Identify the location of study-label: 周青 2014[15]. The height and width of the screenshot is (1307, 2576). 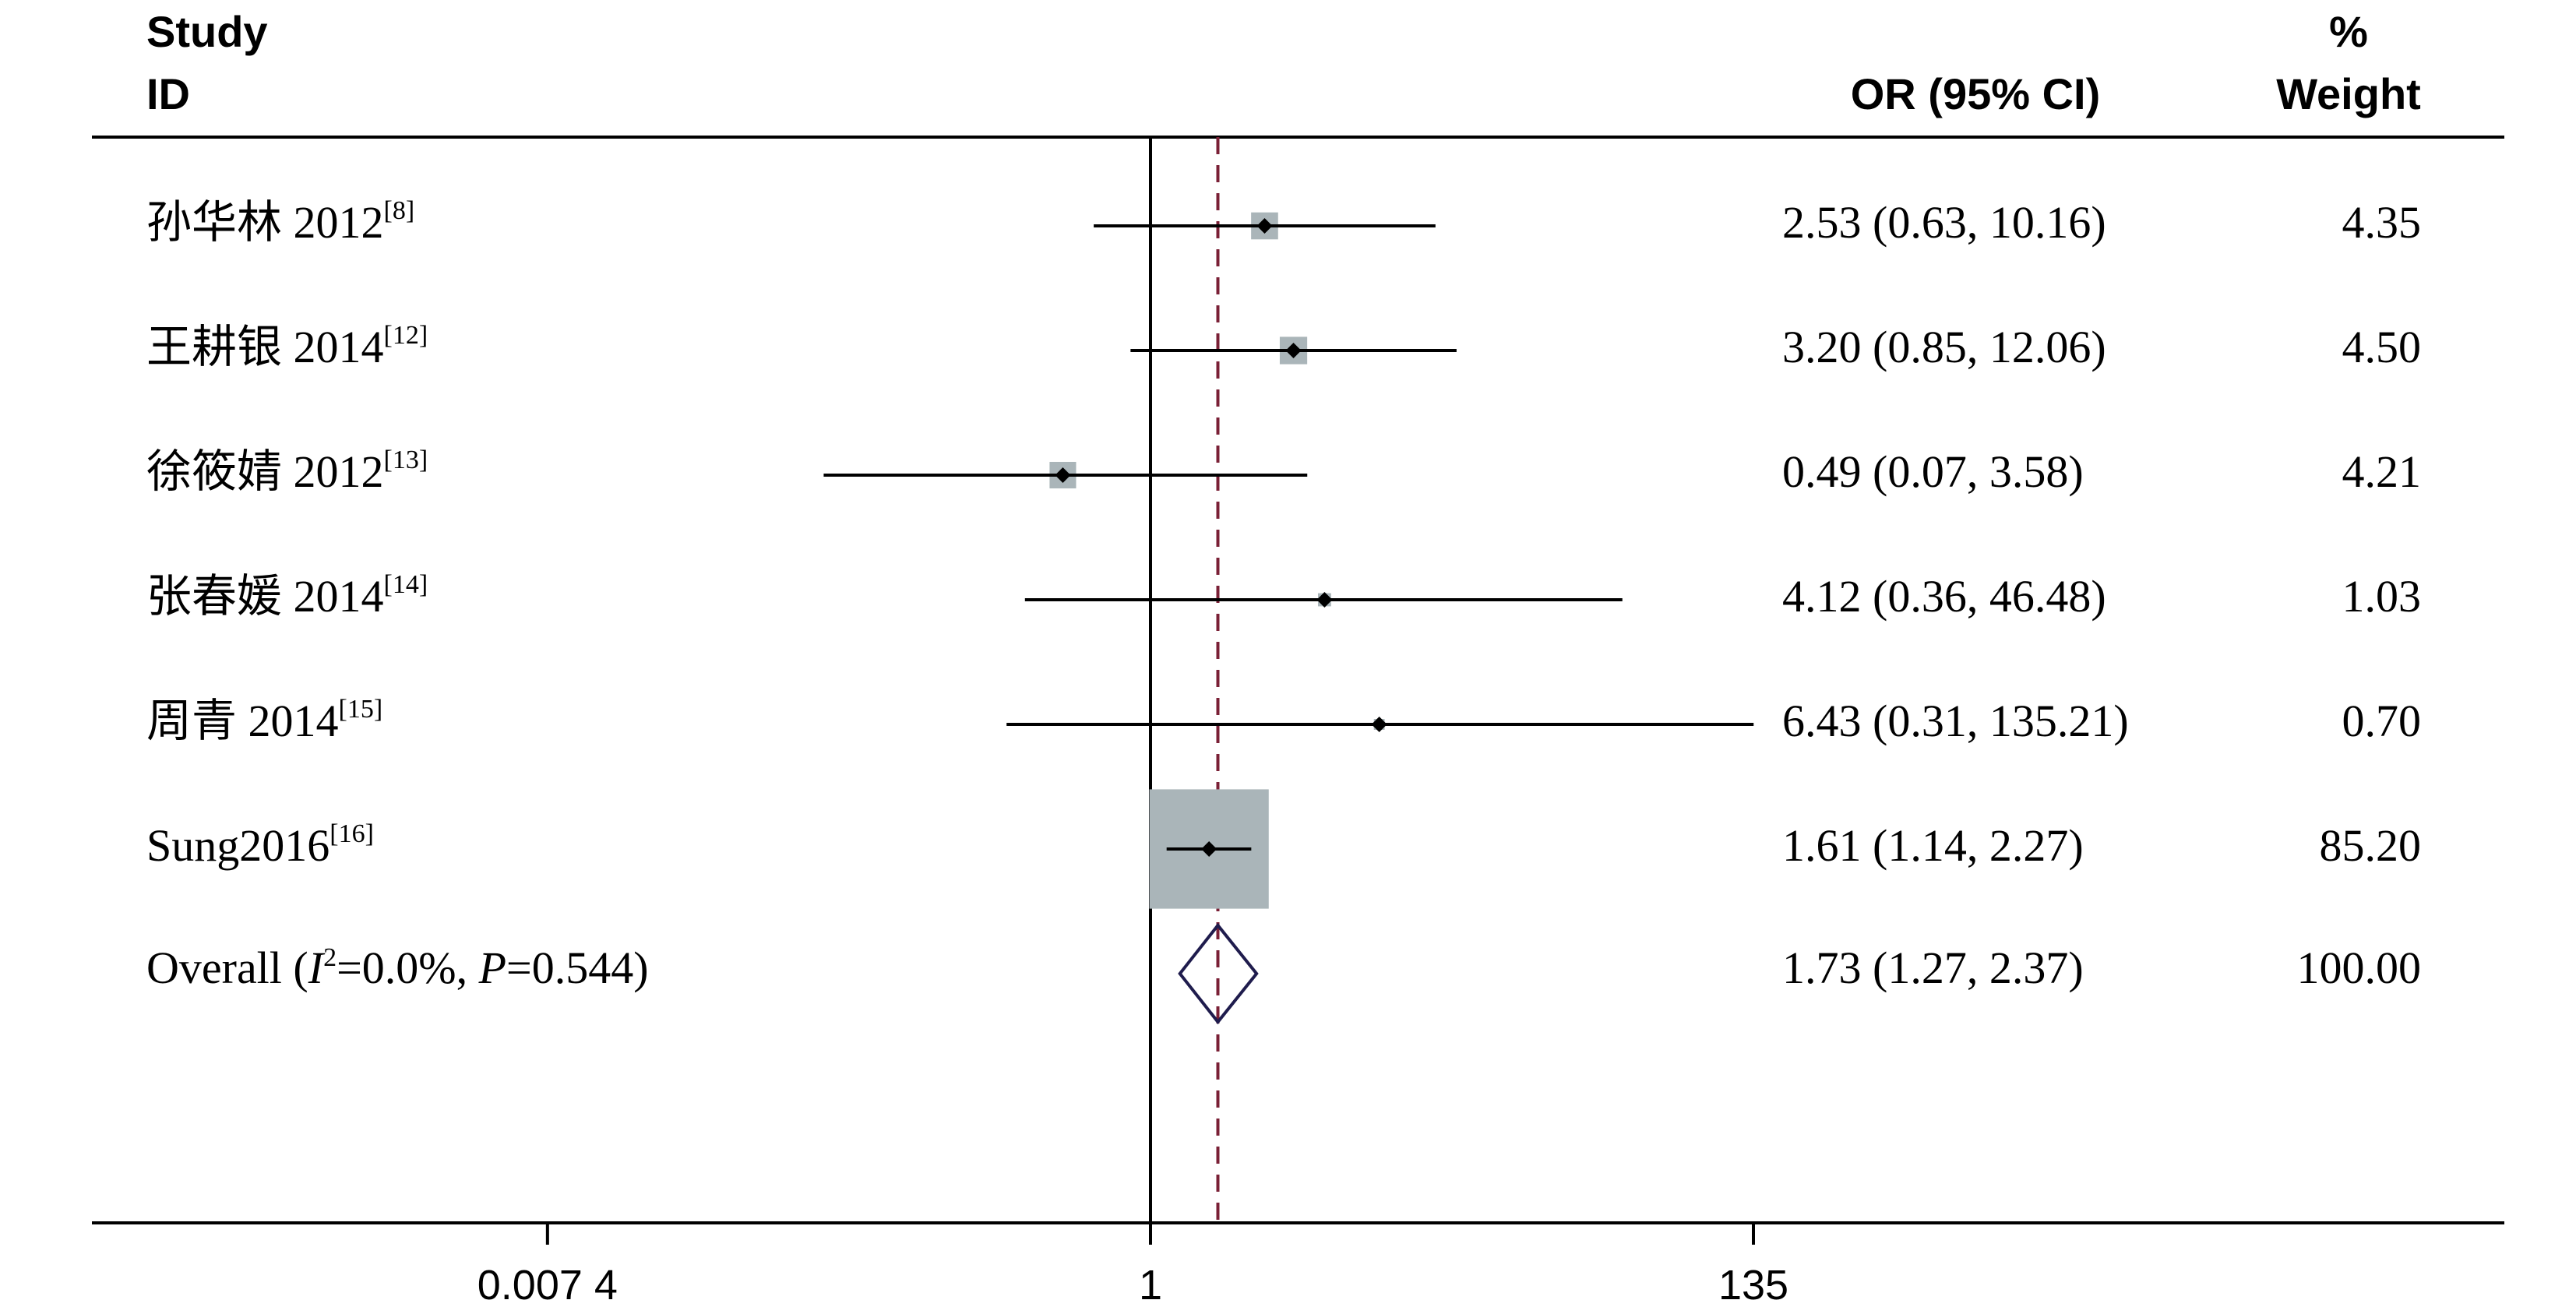
(264, 720).